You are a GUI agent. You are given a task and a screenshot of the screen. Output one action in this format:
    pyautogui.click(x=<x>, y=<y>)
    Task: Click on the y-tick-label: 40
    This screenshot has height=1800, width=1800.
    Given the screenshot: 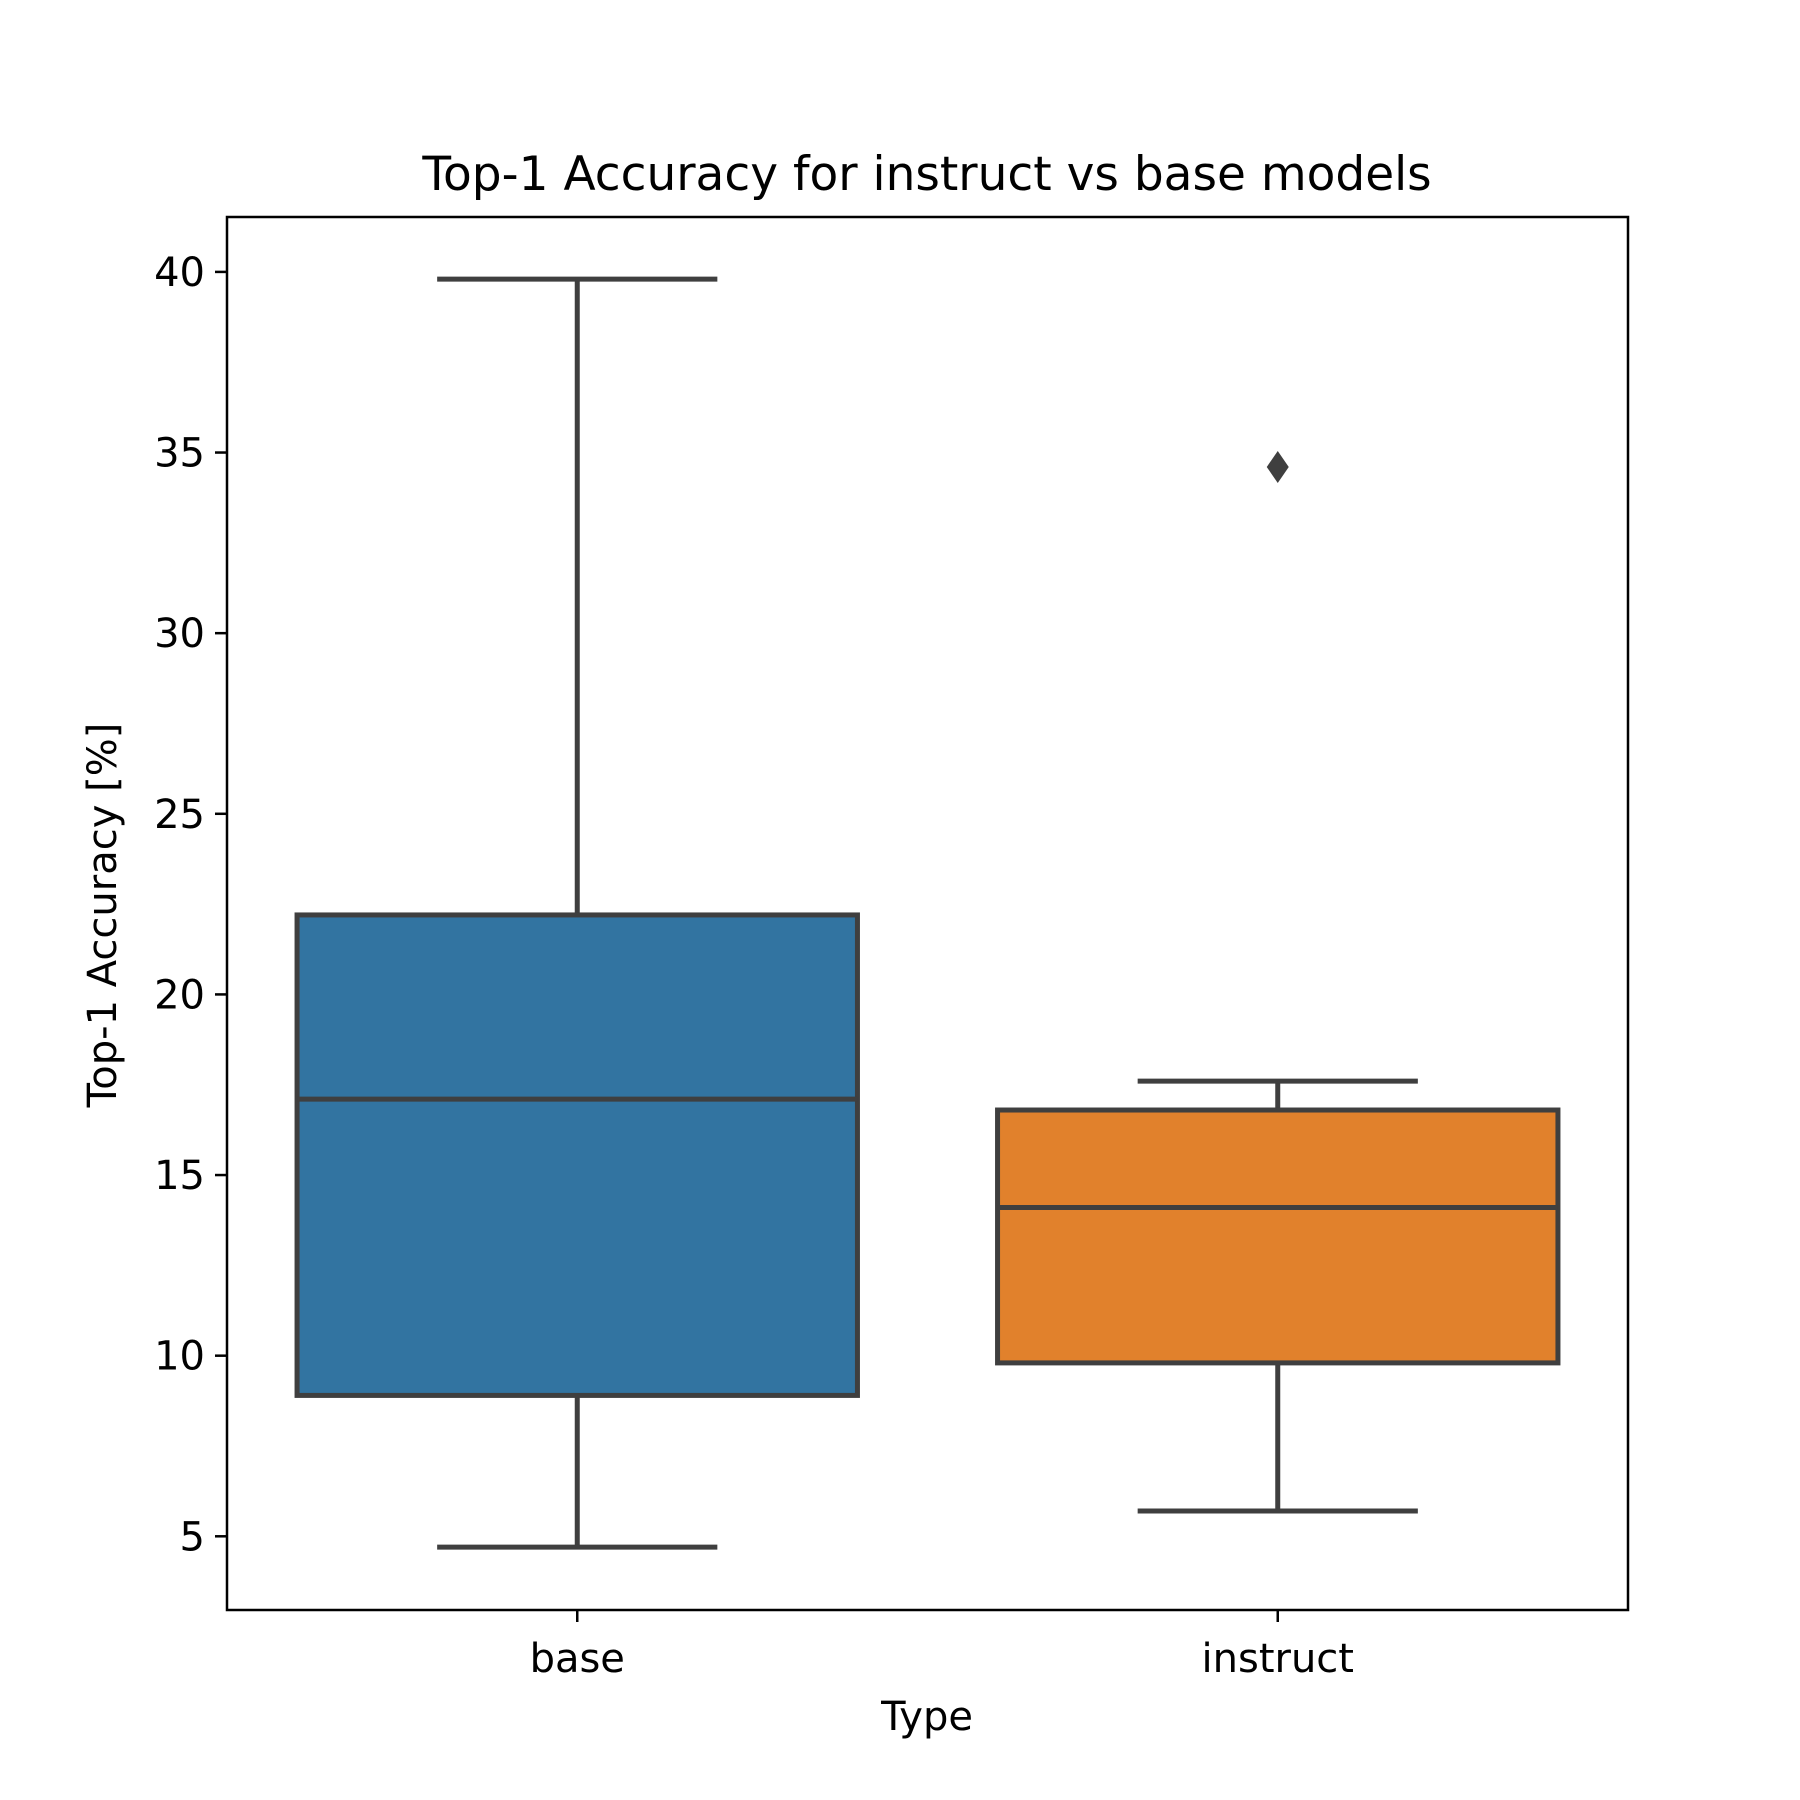 What is the action you would take?
    pyautogui.click(x=179, y=273)
    